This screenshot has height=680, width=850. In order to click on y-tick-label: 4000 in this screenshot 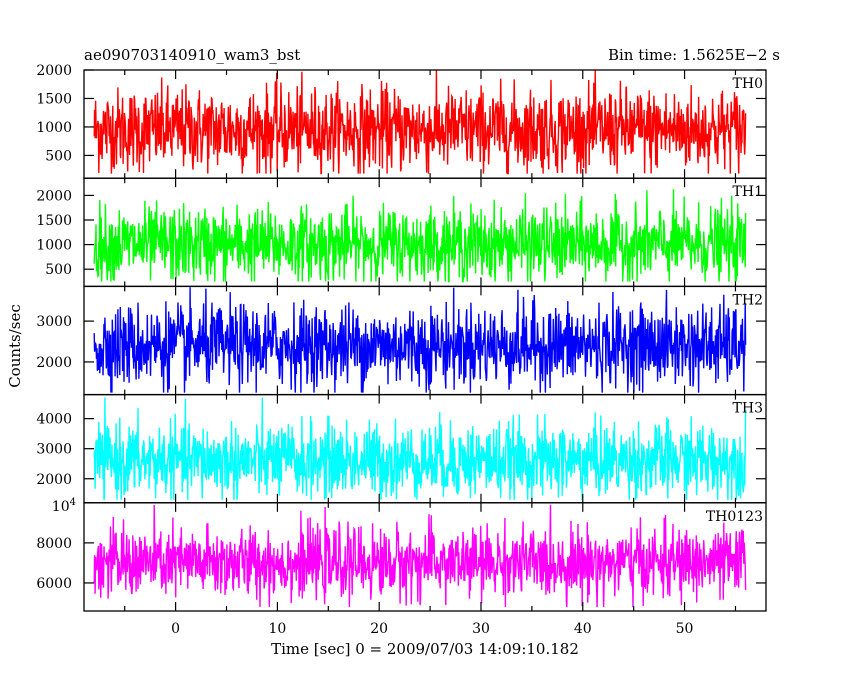, I will do `click(54, 420)`.